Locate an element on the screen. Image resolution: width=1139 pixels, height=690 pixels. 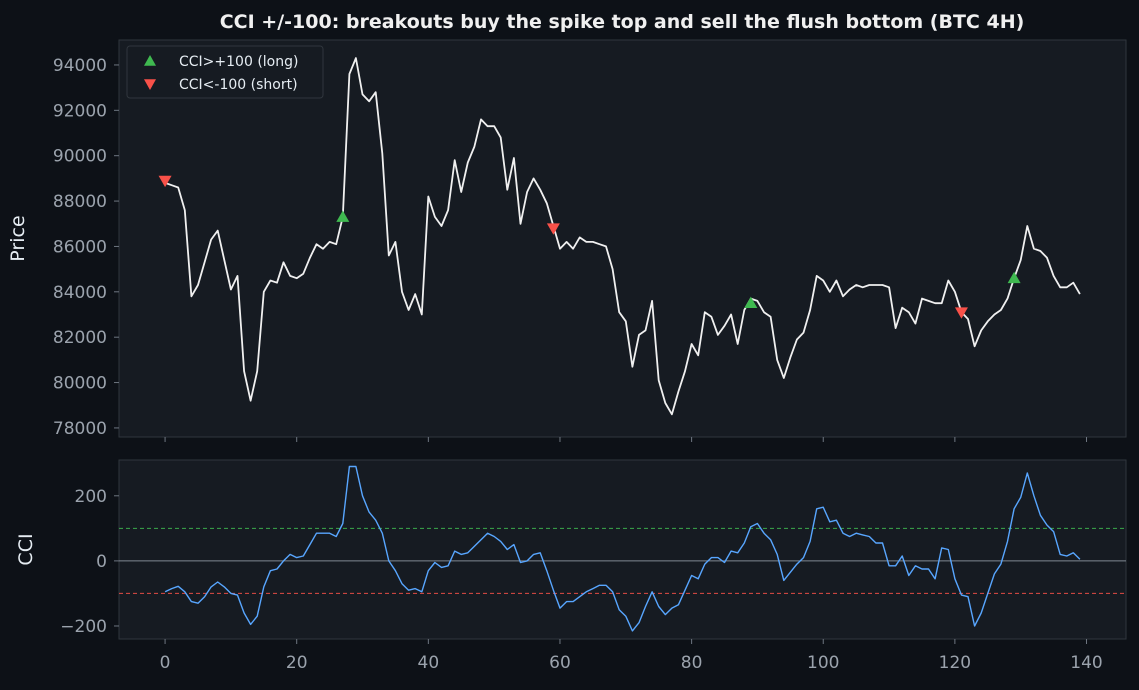
cci-xtick-label: 100 is located at coordinates (823, 663).